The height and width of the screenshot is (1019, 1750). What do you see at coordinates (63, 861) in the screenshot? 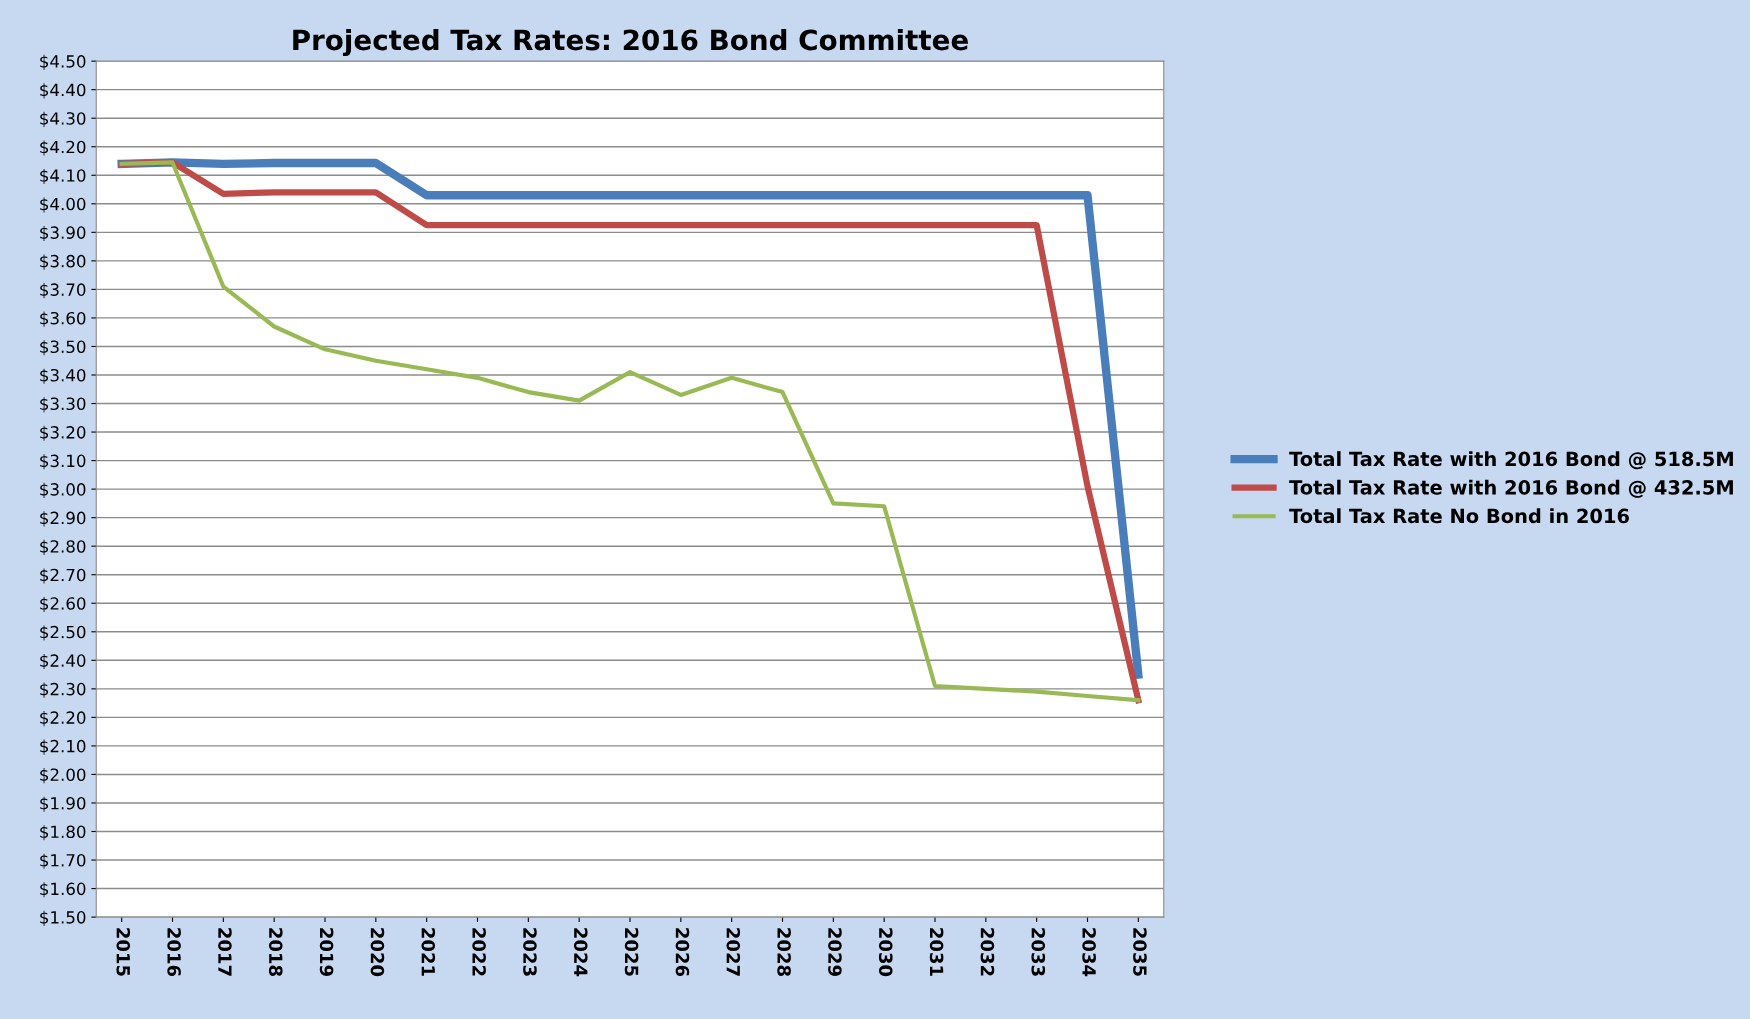
I see `y-tick-label: $1.70` at bounding box center [63, 861].